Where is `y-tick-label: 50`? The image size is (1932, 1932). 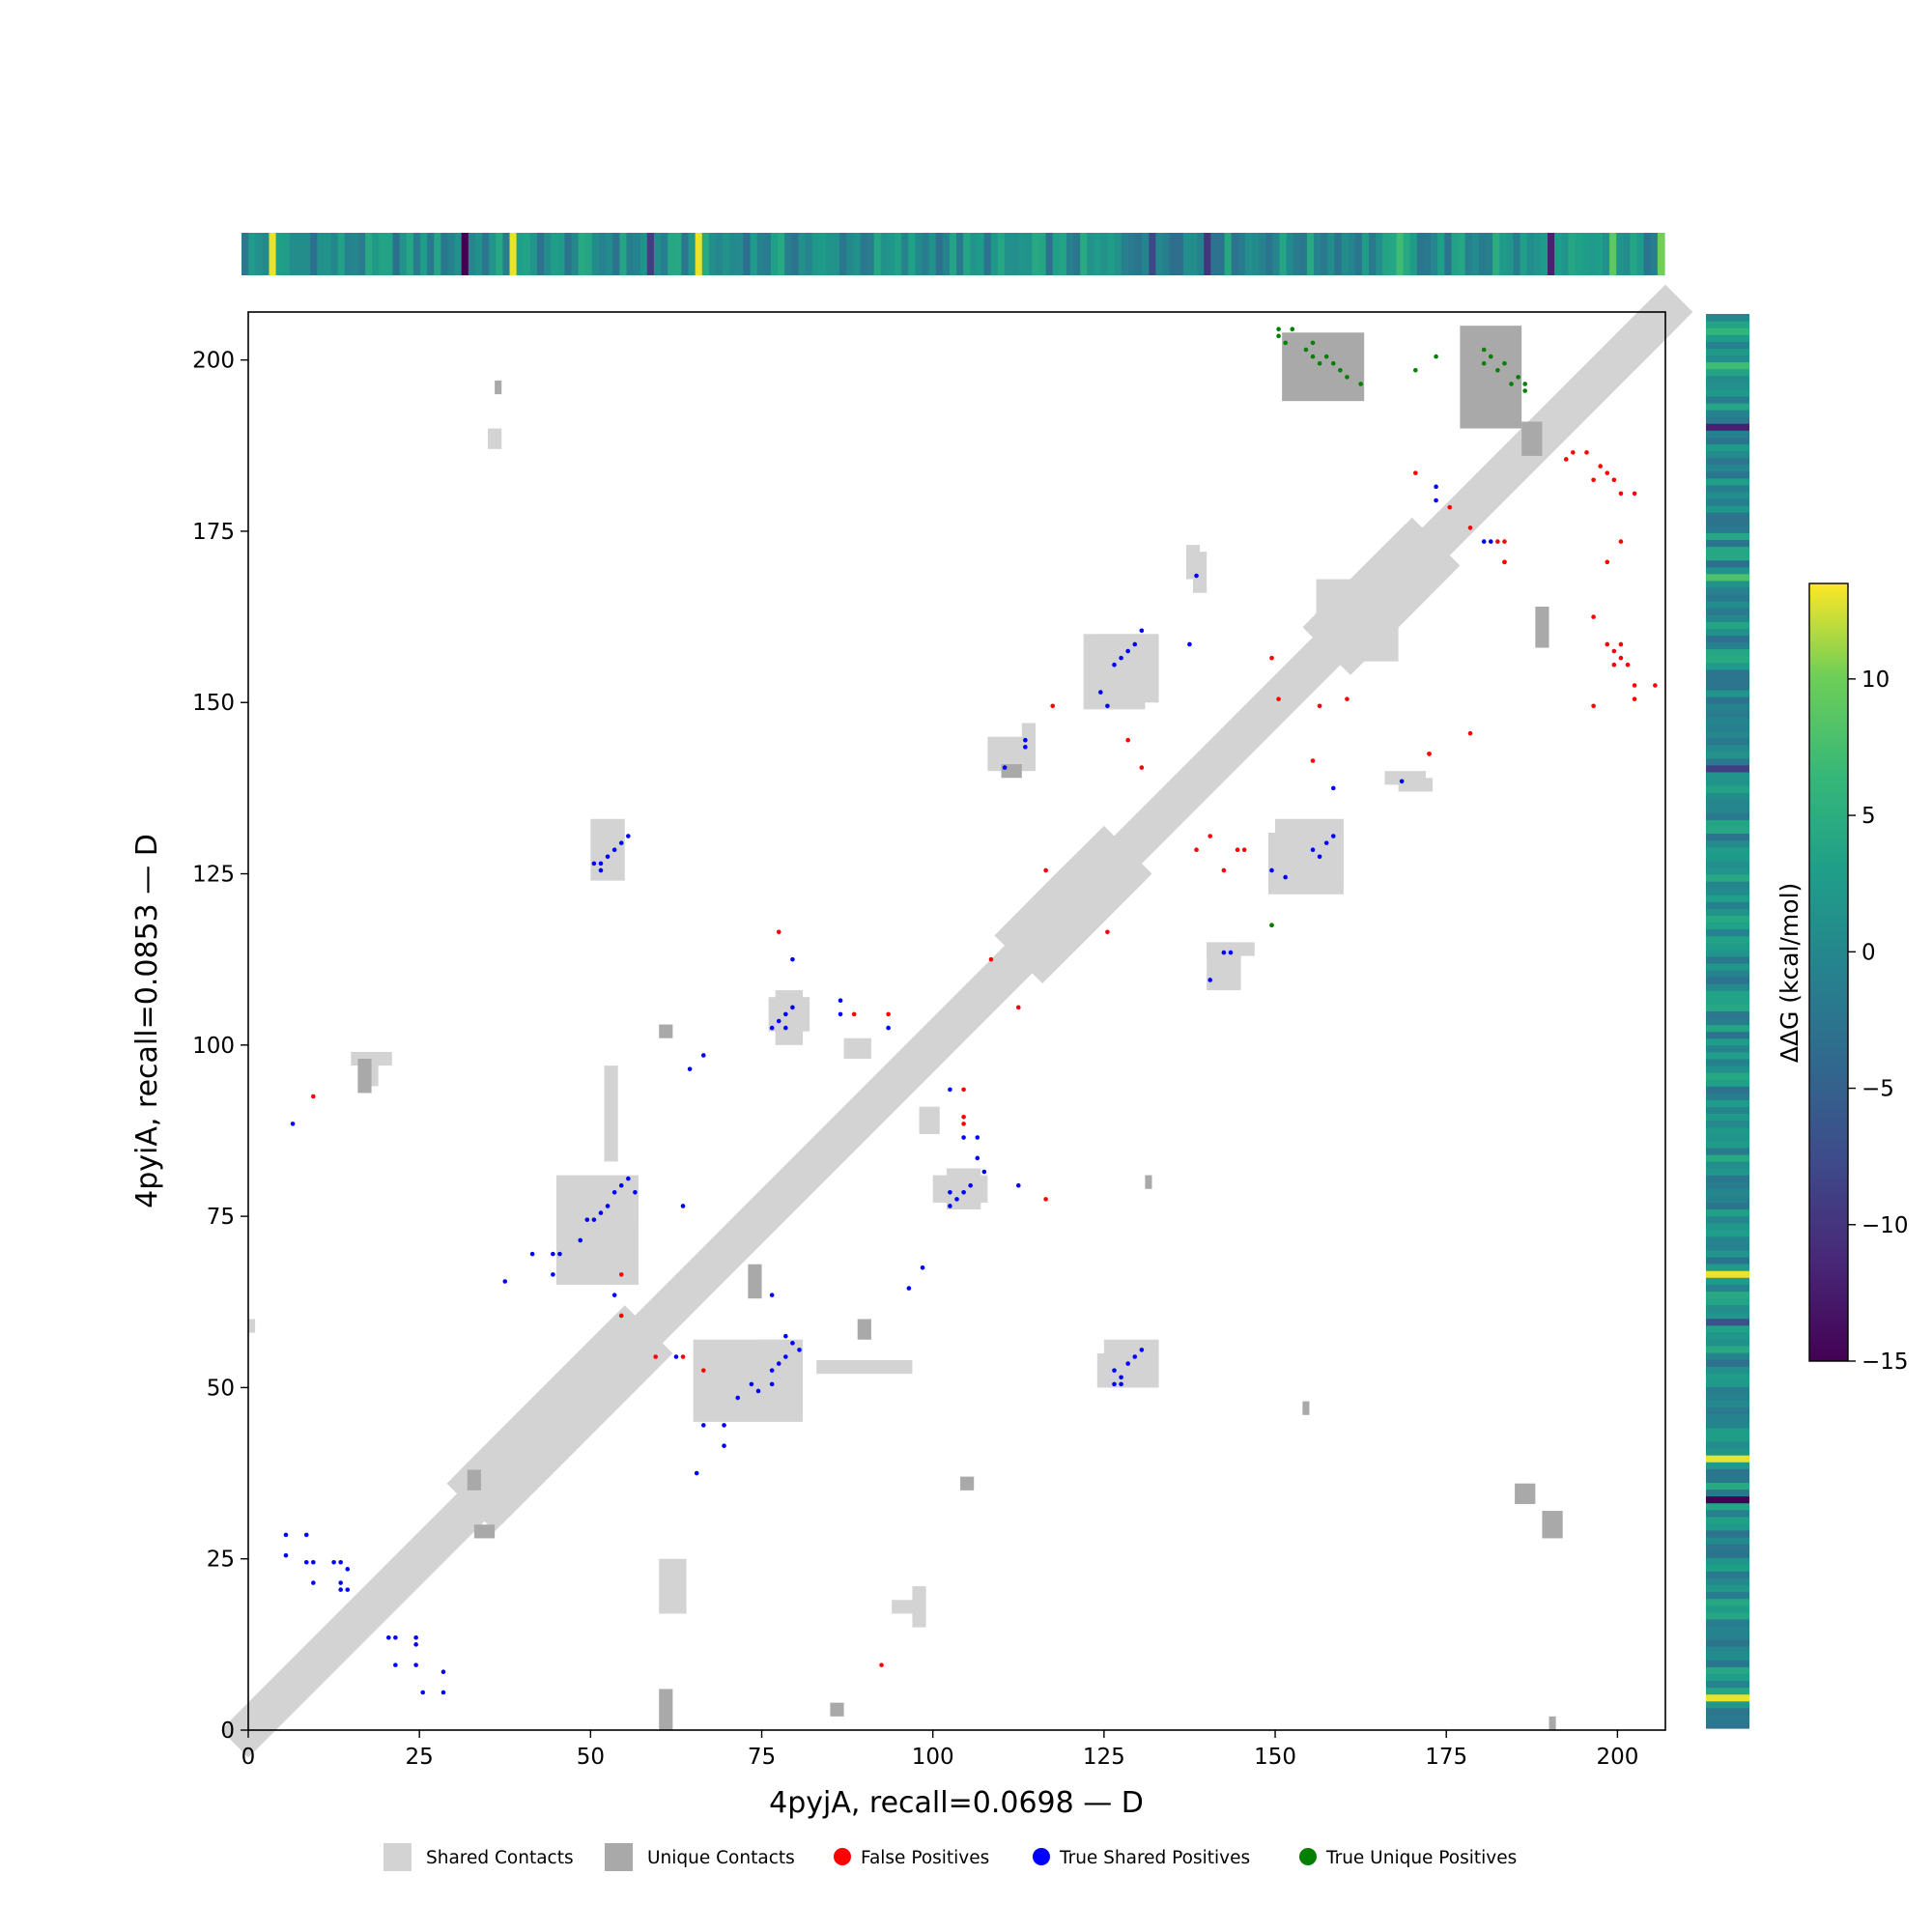 y-tick-label: 50 is located at coordinates (221, 1388).